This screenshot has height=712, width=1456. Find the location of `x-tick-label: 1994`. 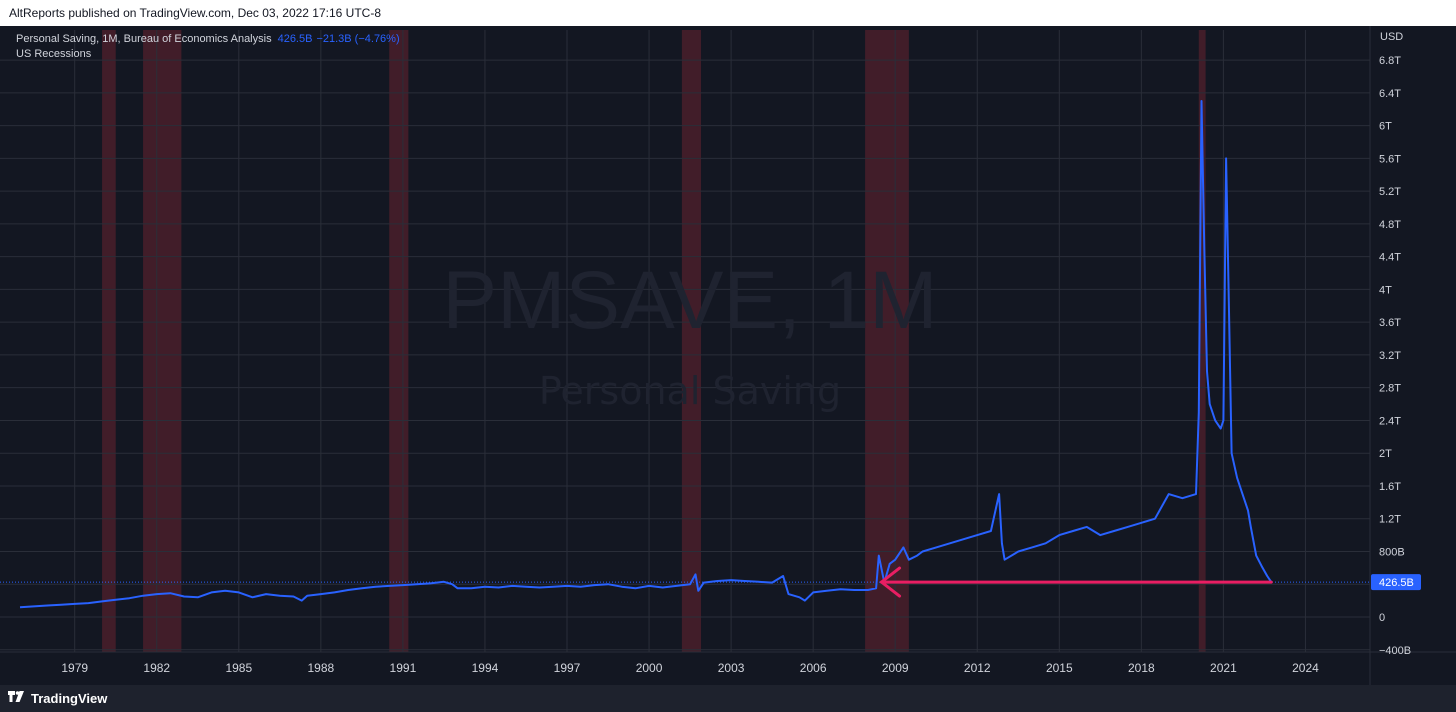

x-tick-label: 1994 is located at coordinates (485, 668).